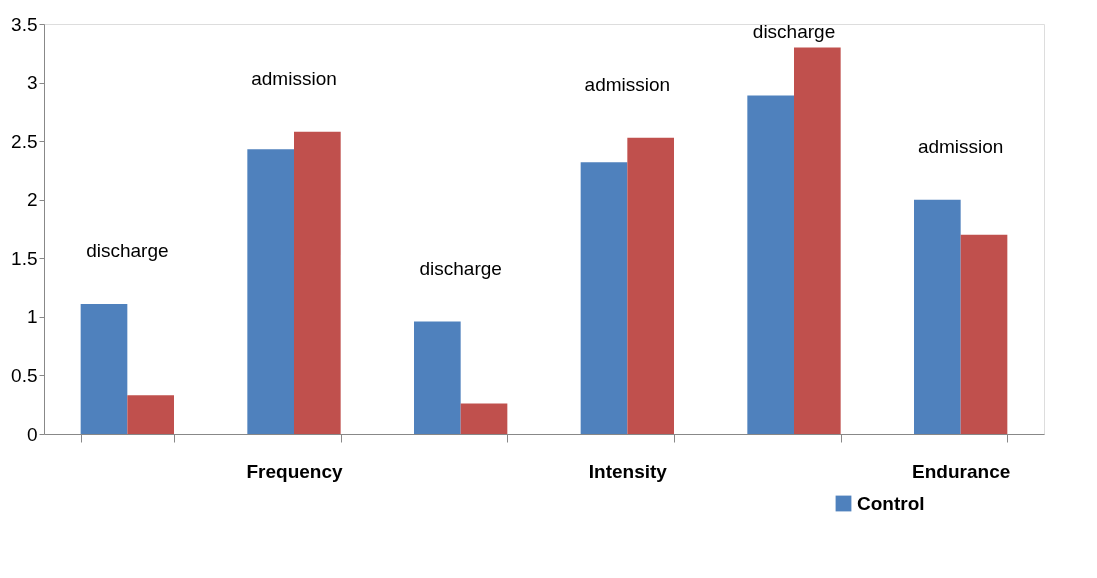 This screenshot has width=1097, height=578. What do you see at coordinates (24, 24) in the screenshot?
I see `y-tick-label: 3.5` at bounding box center [24, 24].